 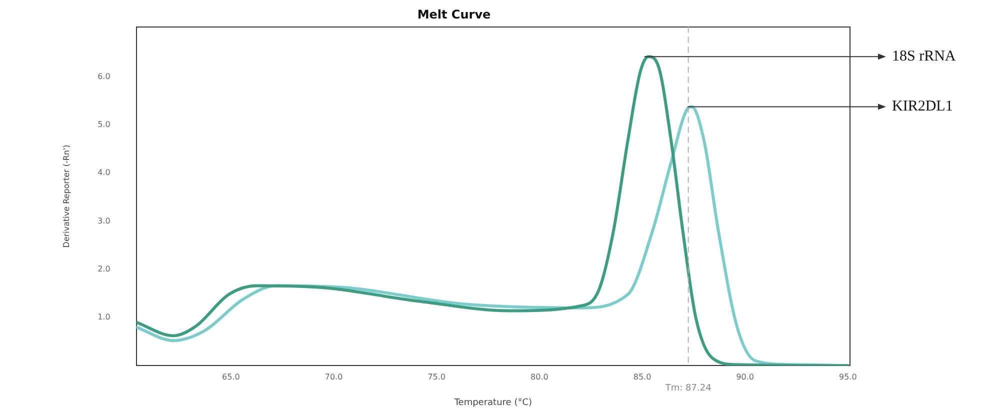 I want to click on x-tick-label: 85.0, so click(x=642, y=377).